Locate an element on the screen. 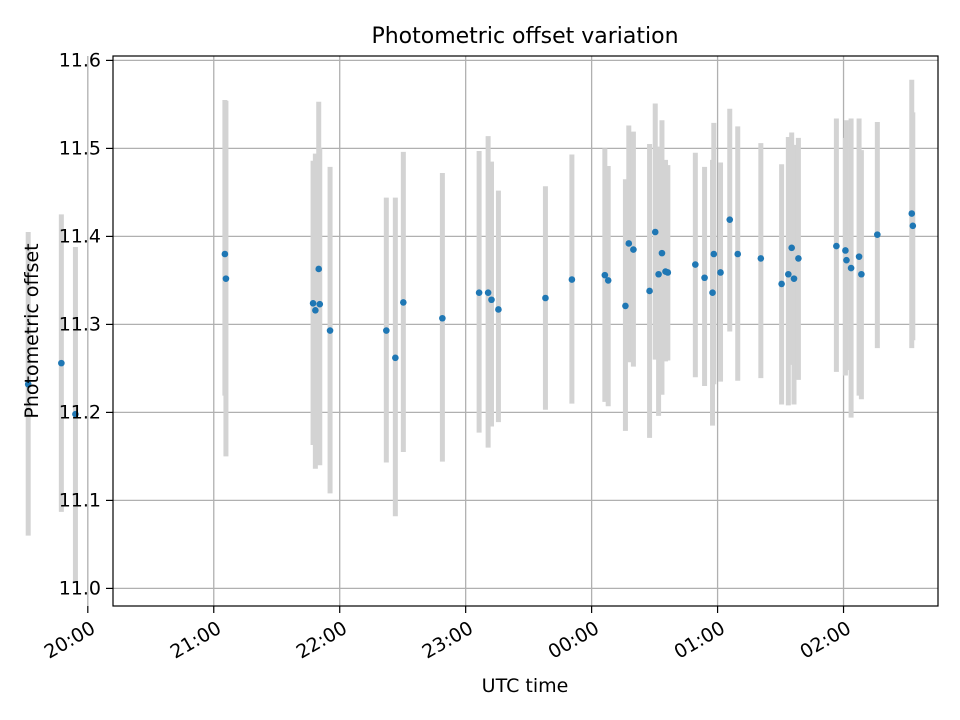  y-axis: 11.0 11.1 11.2 11.3 11.4 11.5 11.6 is located at coordinates (86, 324).